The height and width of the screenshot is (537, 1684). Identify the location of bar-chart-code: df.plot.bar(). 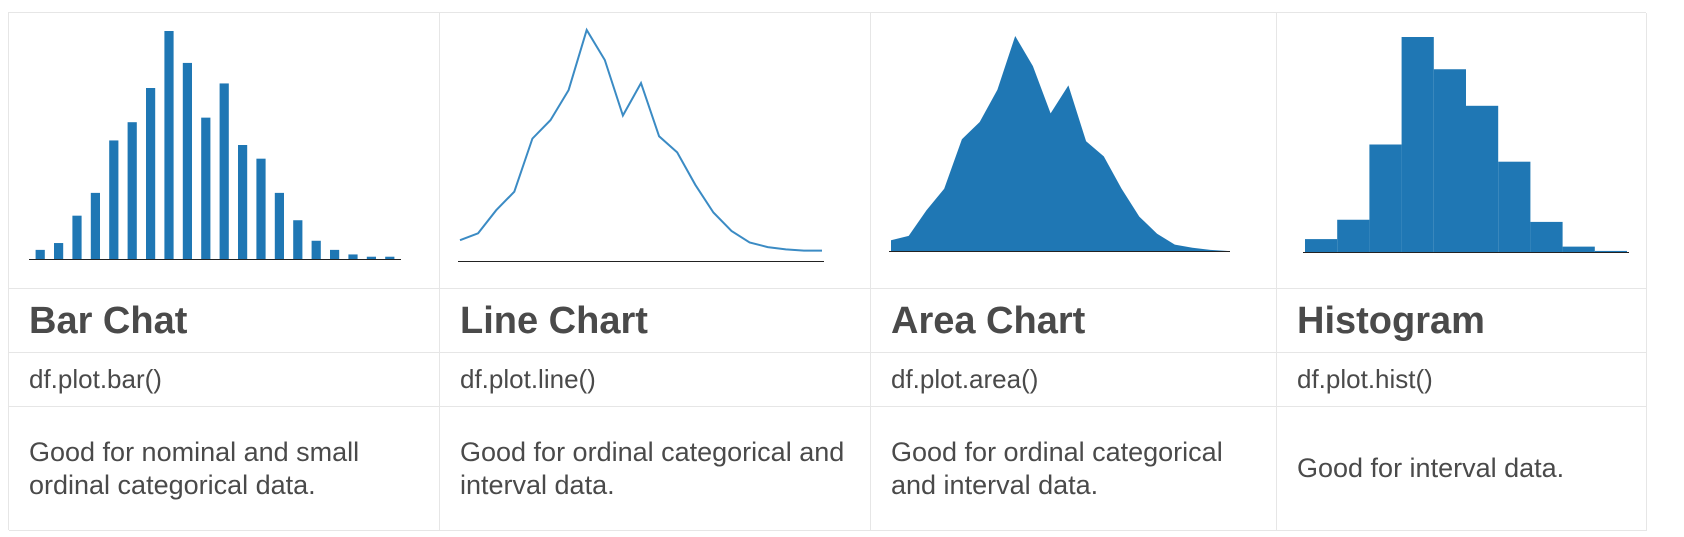
(224, 380).